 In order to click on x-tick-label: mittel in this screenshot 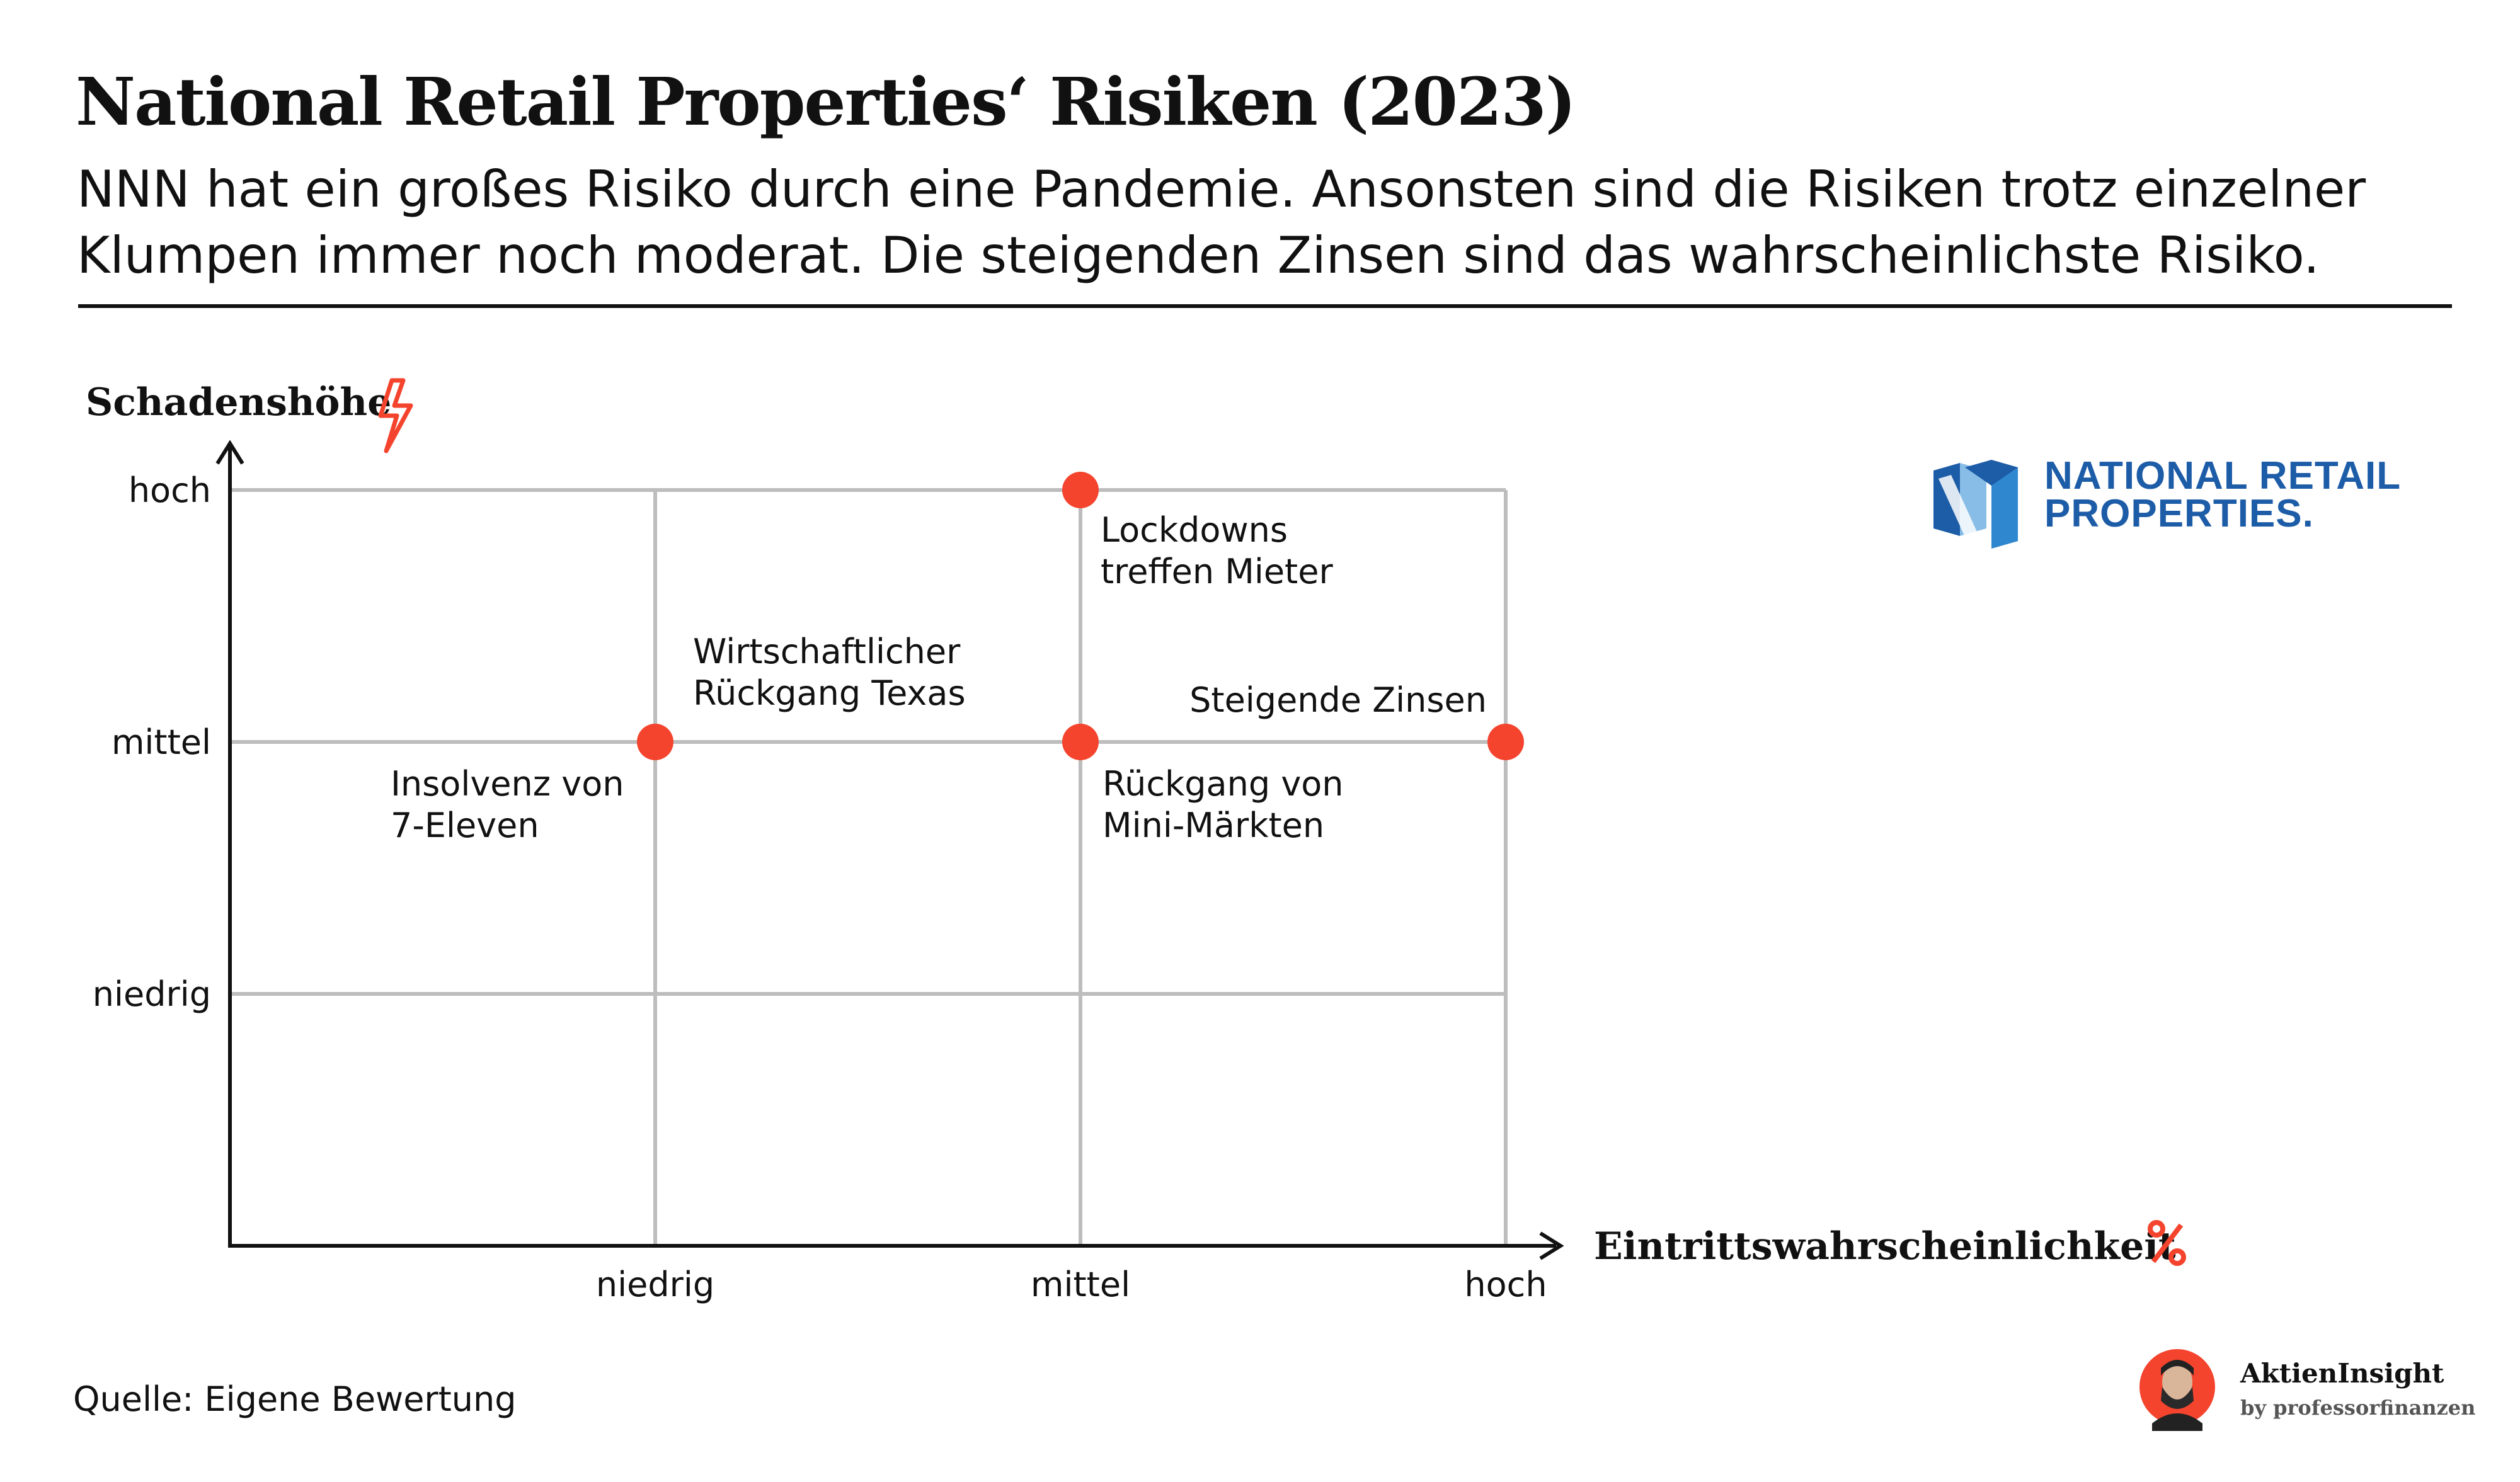, I will do `click(1080, 1284)`.